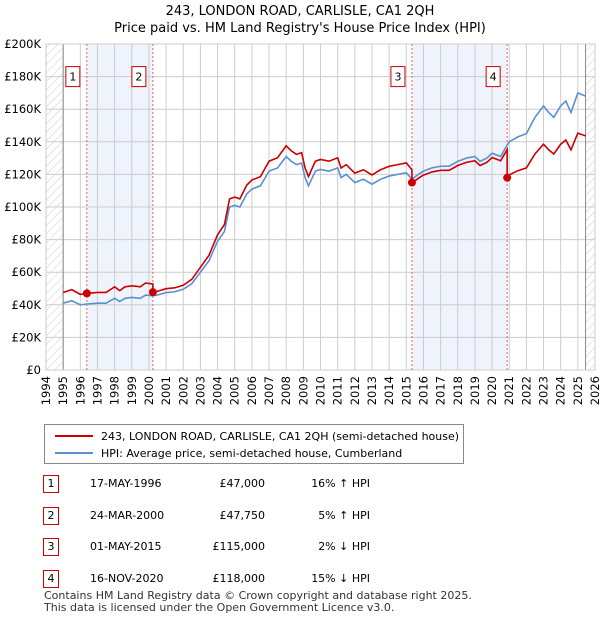 Image resolution: width=600 pixels, height=620 pixels. I want to click on y-tick-label: £100K, so click(22, 207).